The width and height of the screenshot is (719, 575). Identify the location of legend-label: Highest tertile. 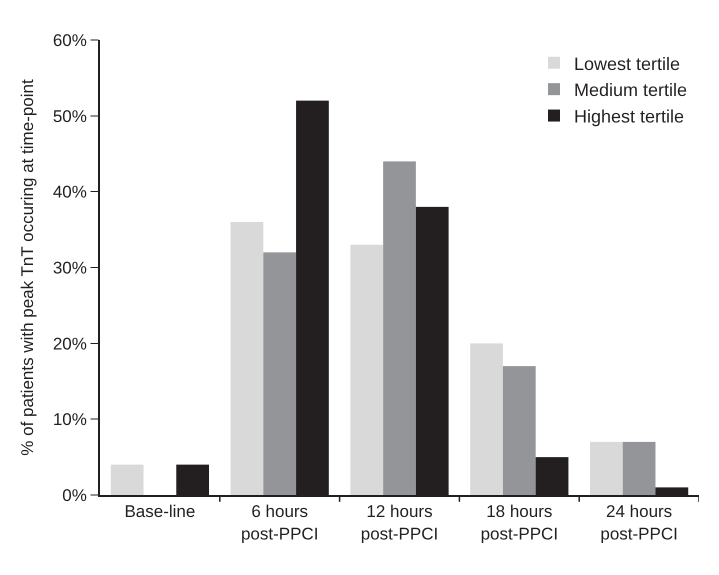
(629, 116).